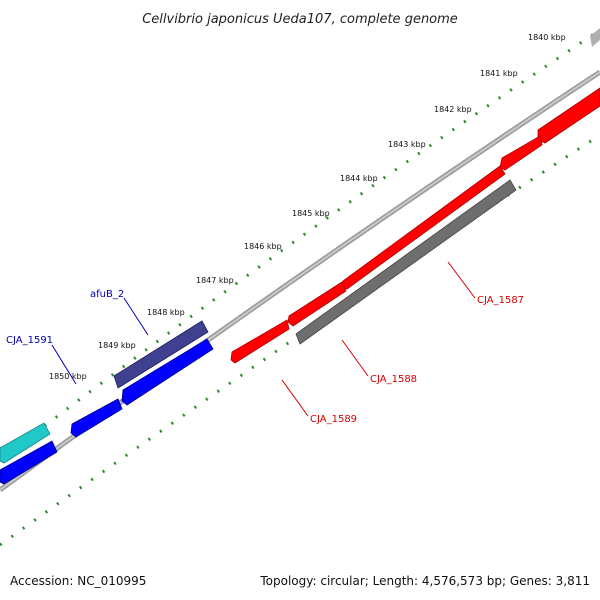 This screenshot has height=600, width=600. Describe the element at coordinates (166, 312) in the screenshot. I see `kbp-label-1848: 1848 kbp` at that location.